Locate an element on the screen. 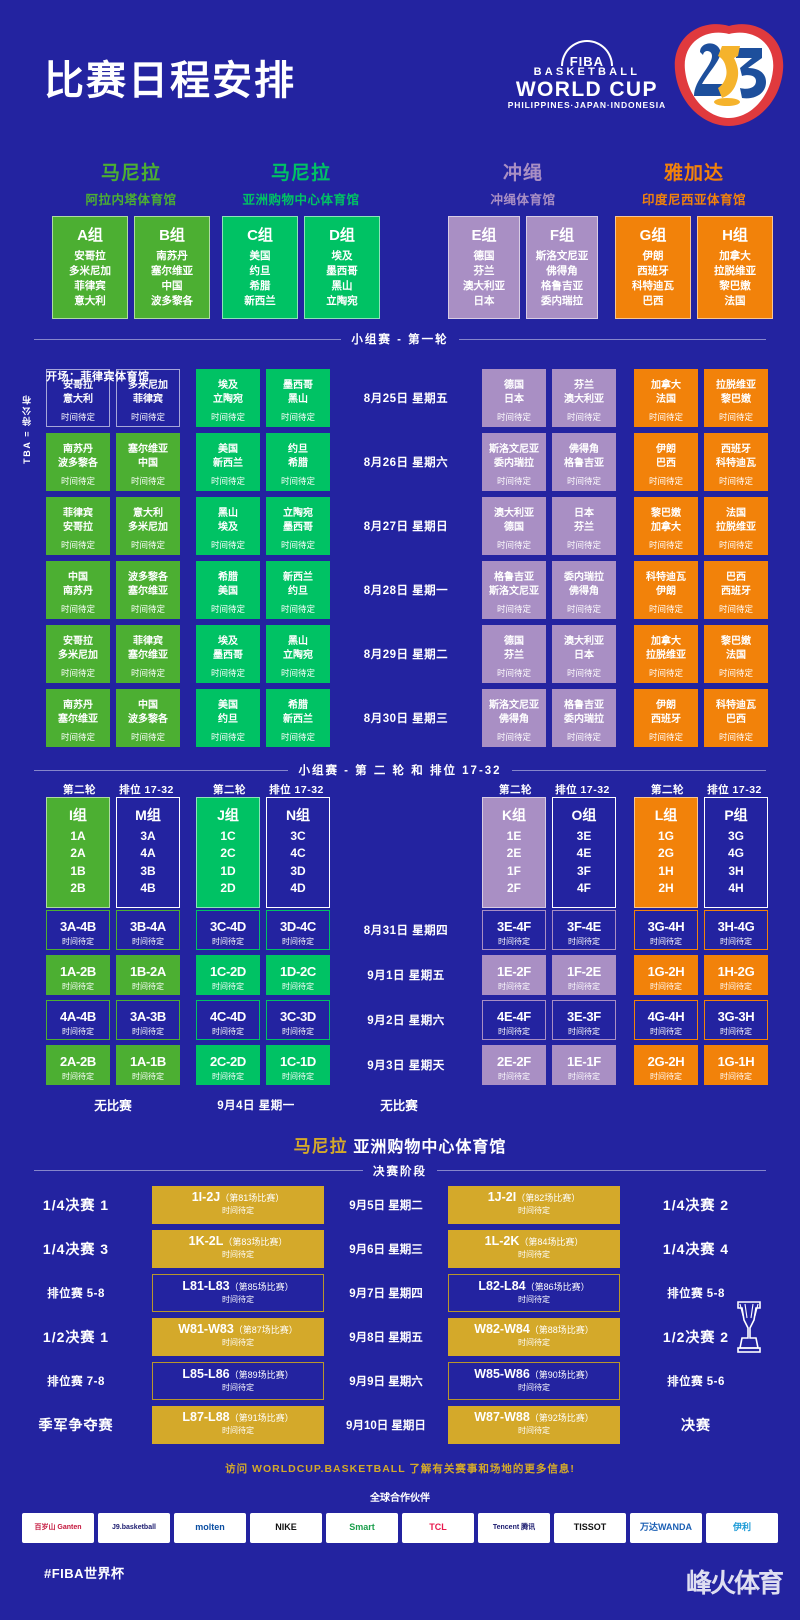 This screenshot has height=1620, width=800. match-cell: 加拿大 拉脱维亚 时间待定 is located at coordinates (666, 654).